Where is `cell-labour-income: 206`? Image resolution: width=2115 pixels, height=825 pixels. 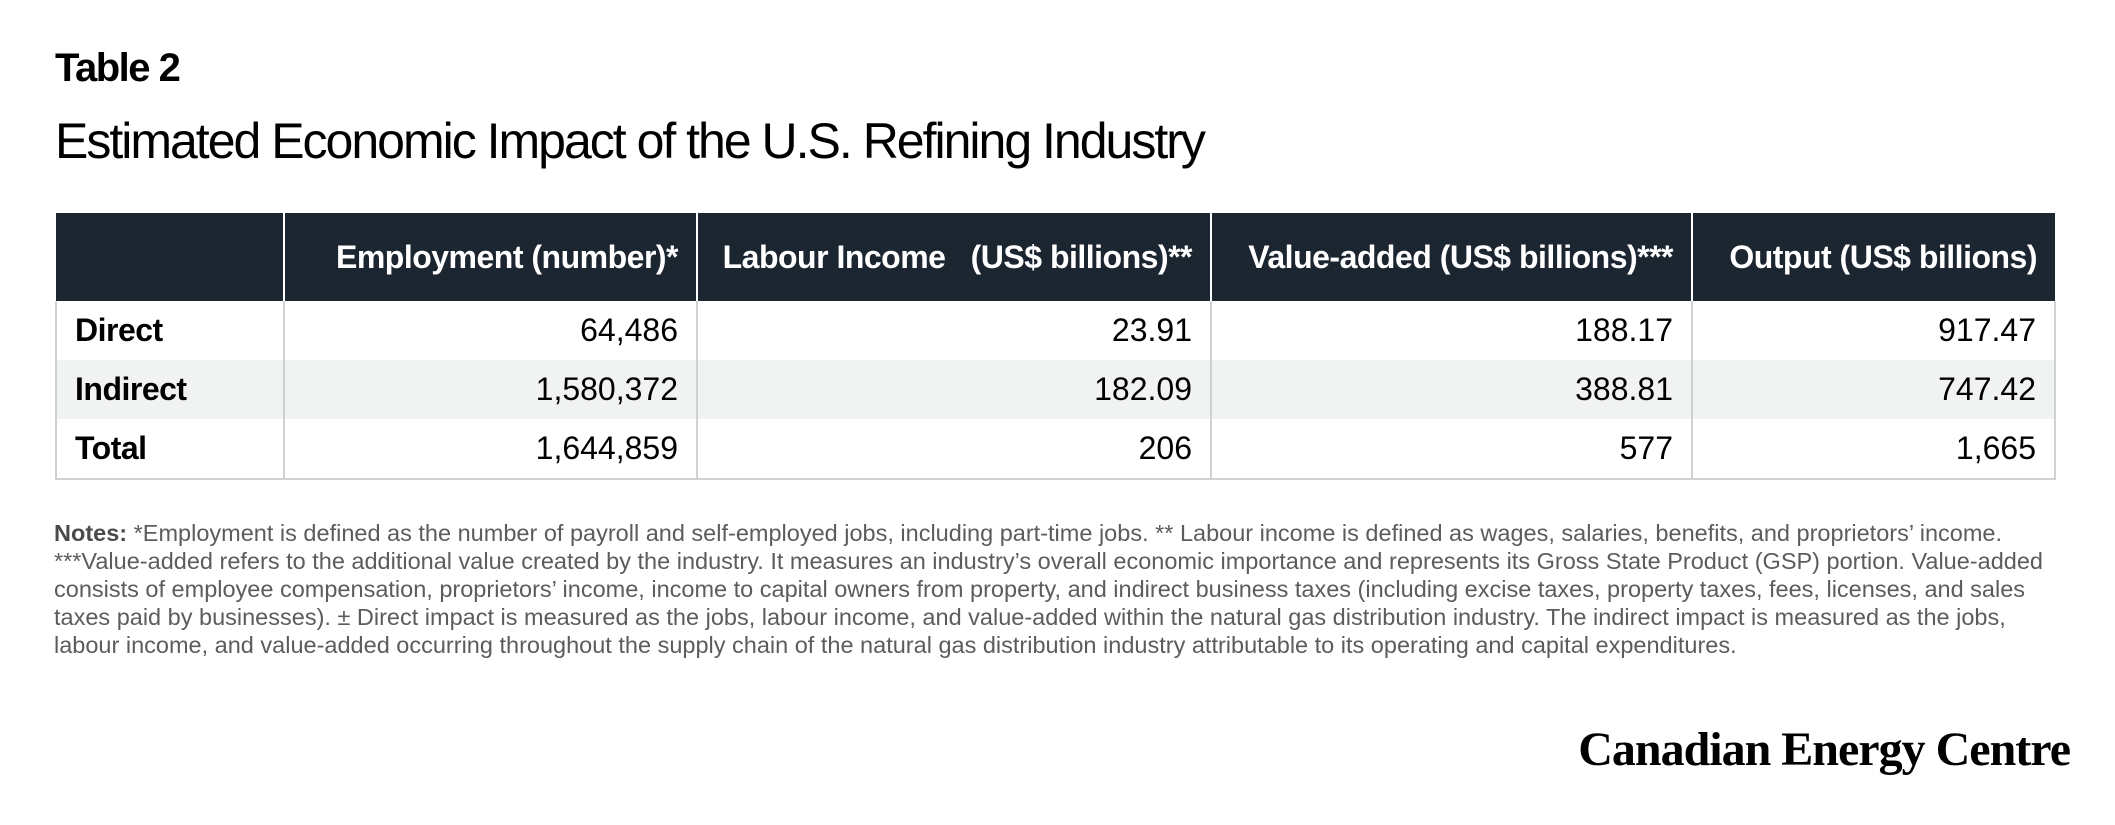 cell-labour-income: 206 is located at coordinates (953, 449).